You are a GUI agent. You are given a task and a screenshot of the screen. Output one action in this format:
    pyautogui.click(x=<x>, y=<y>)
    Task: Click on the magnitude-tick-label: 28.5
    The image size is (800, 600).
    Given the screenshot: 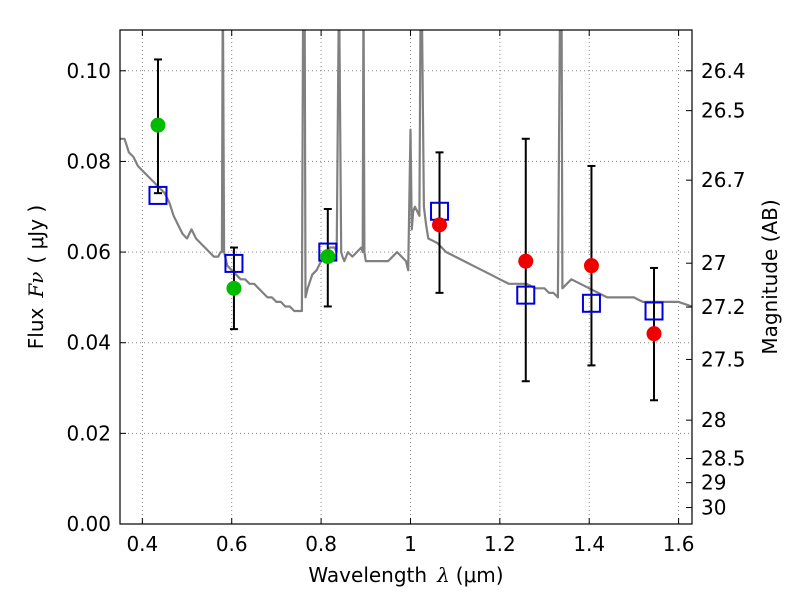 What is the action you would take?
    pyautogui.click(x=723, y=458)
    